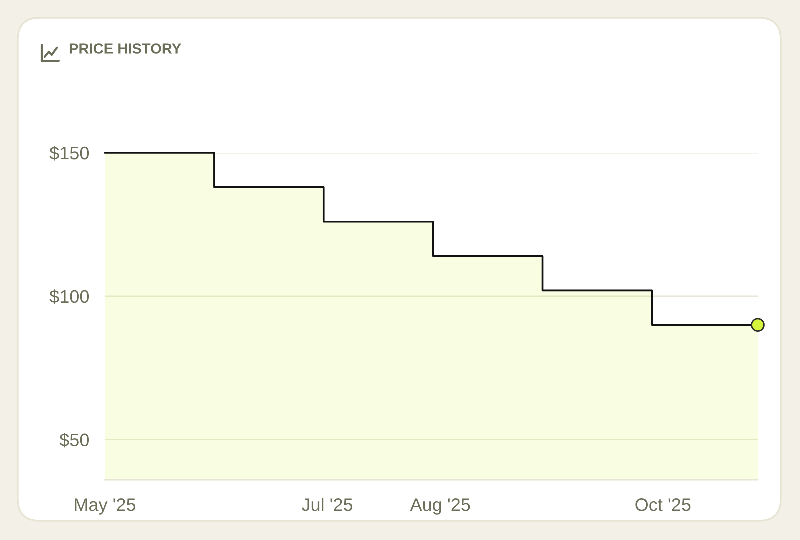  What do you see at coordinates (70, 297) in the screenshot?
I see `y-tick-label: $100` at bounding box center [70, 297].